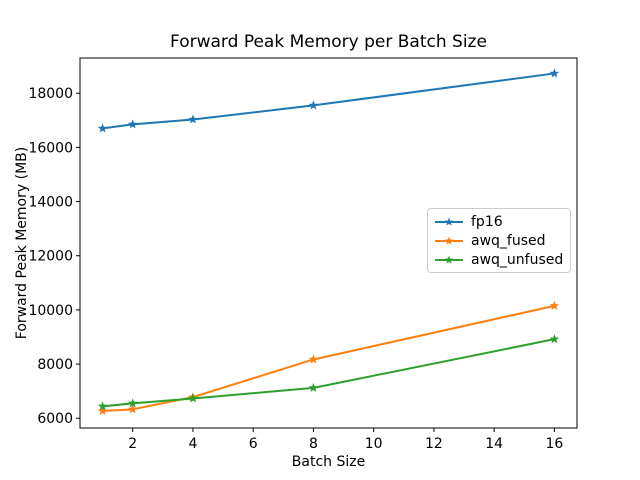 The image size is (640, 480). What do you see at coordinates (328, 373) in the screenshot?
I see `line-awq_unfused` at bounding box center [328, 373].